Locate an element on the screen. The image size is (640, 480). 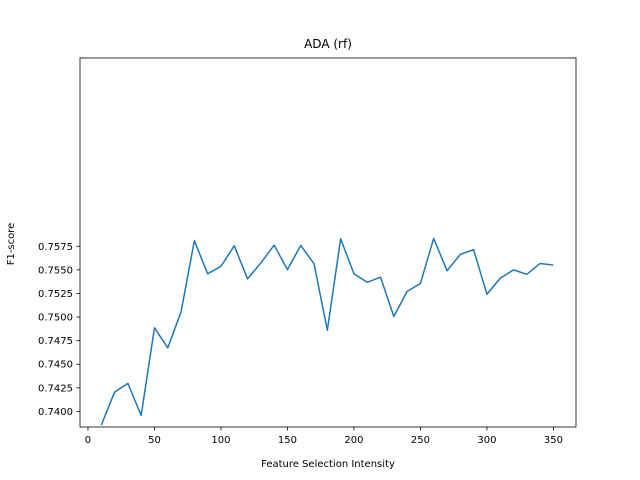
x-tick-label: 50 is located at coordinates (154, 440).